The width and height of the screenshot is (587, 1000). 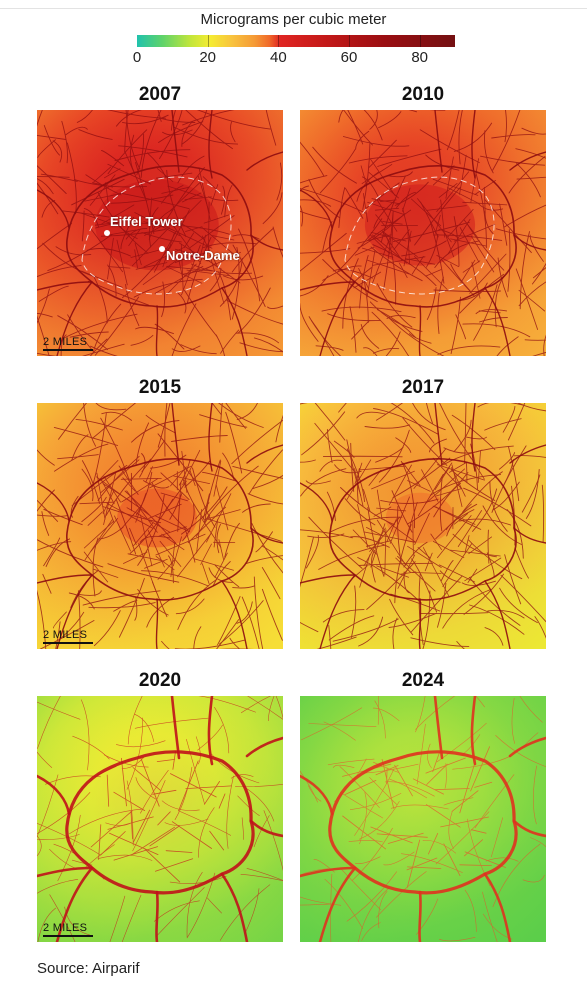 I want to click on central-hotspot, so click(x=420, y=518).